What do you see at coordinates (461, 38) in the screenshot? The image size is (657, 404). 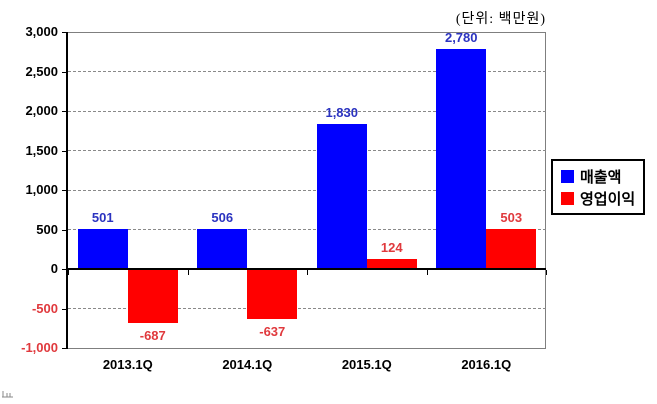 I see `bar-value-label-sales-2016.1Q: 2,780` at bounding box center [461, 38].